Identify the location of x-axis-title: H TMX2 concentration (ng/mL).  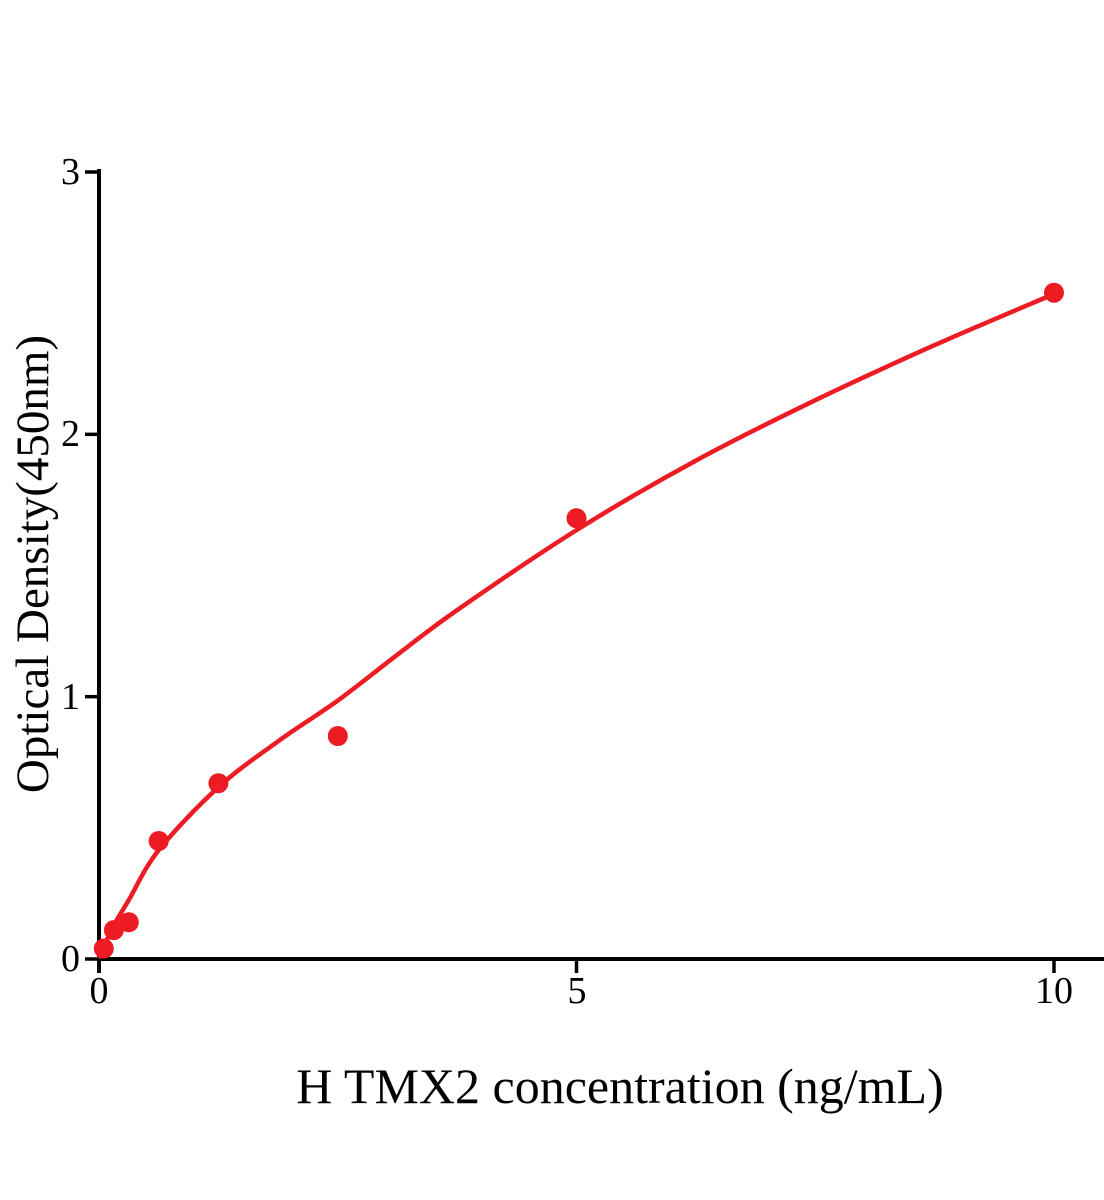
(620, 1086).